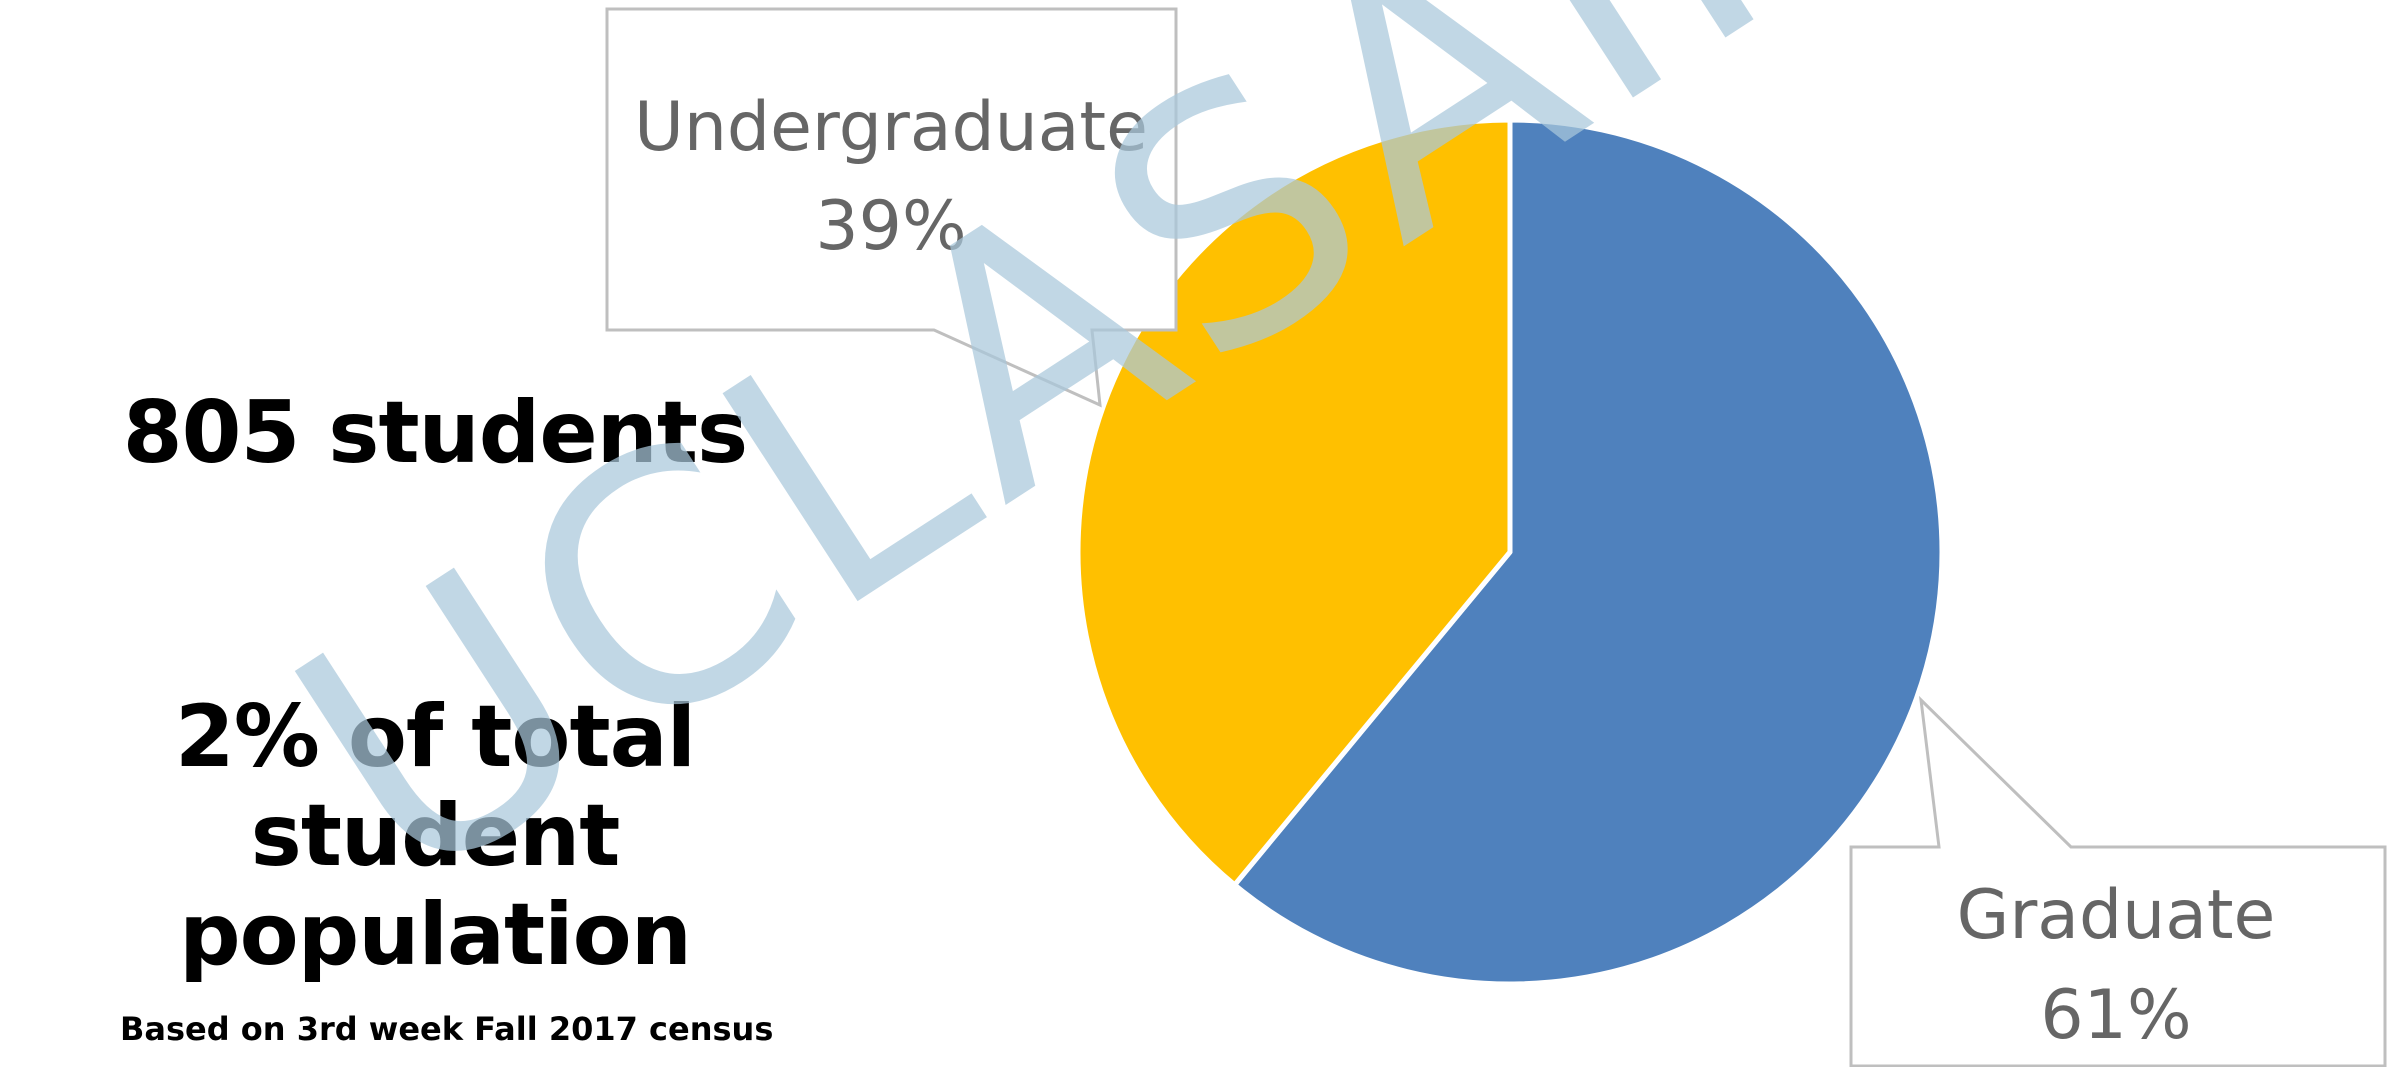 The image size is (2392, 1067). I want to click on population-share-line-1: 2% of total student, so click(435, 786).